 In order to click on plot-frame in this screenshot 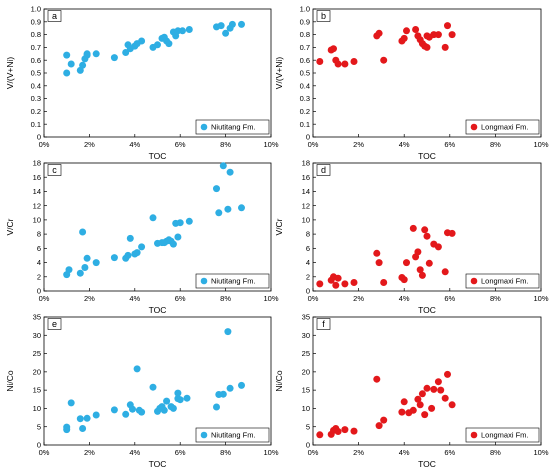, I will do `click(427, 381)`.